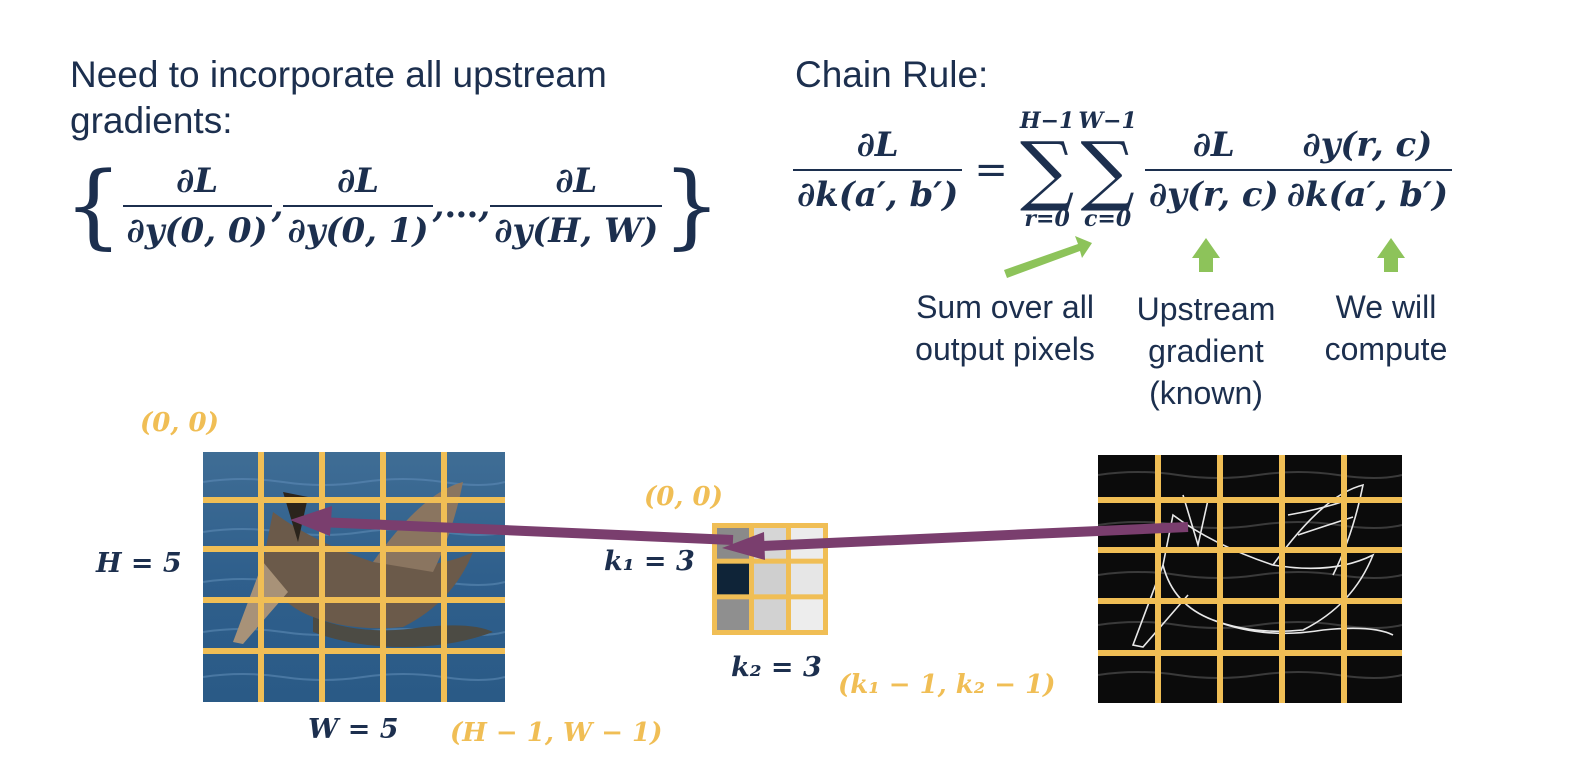 The image size is (1592, 778). What do you see at coordinates (878, 170) in the screenshot?
I see `lhs-fraction: ∂L ∂k(a′, b′)` at bounding box center [878, 170].